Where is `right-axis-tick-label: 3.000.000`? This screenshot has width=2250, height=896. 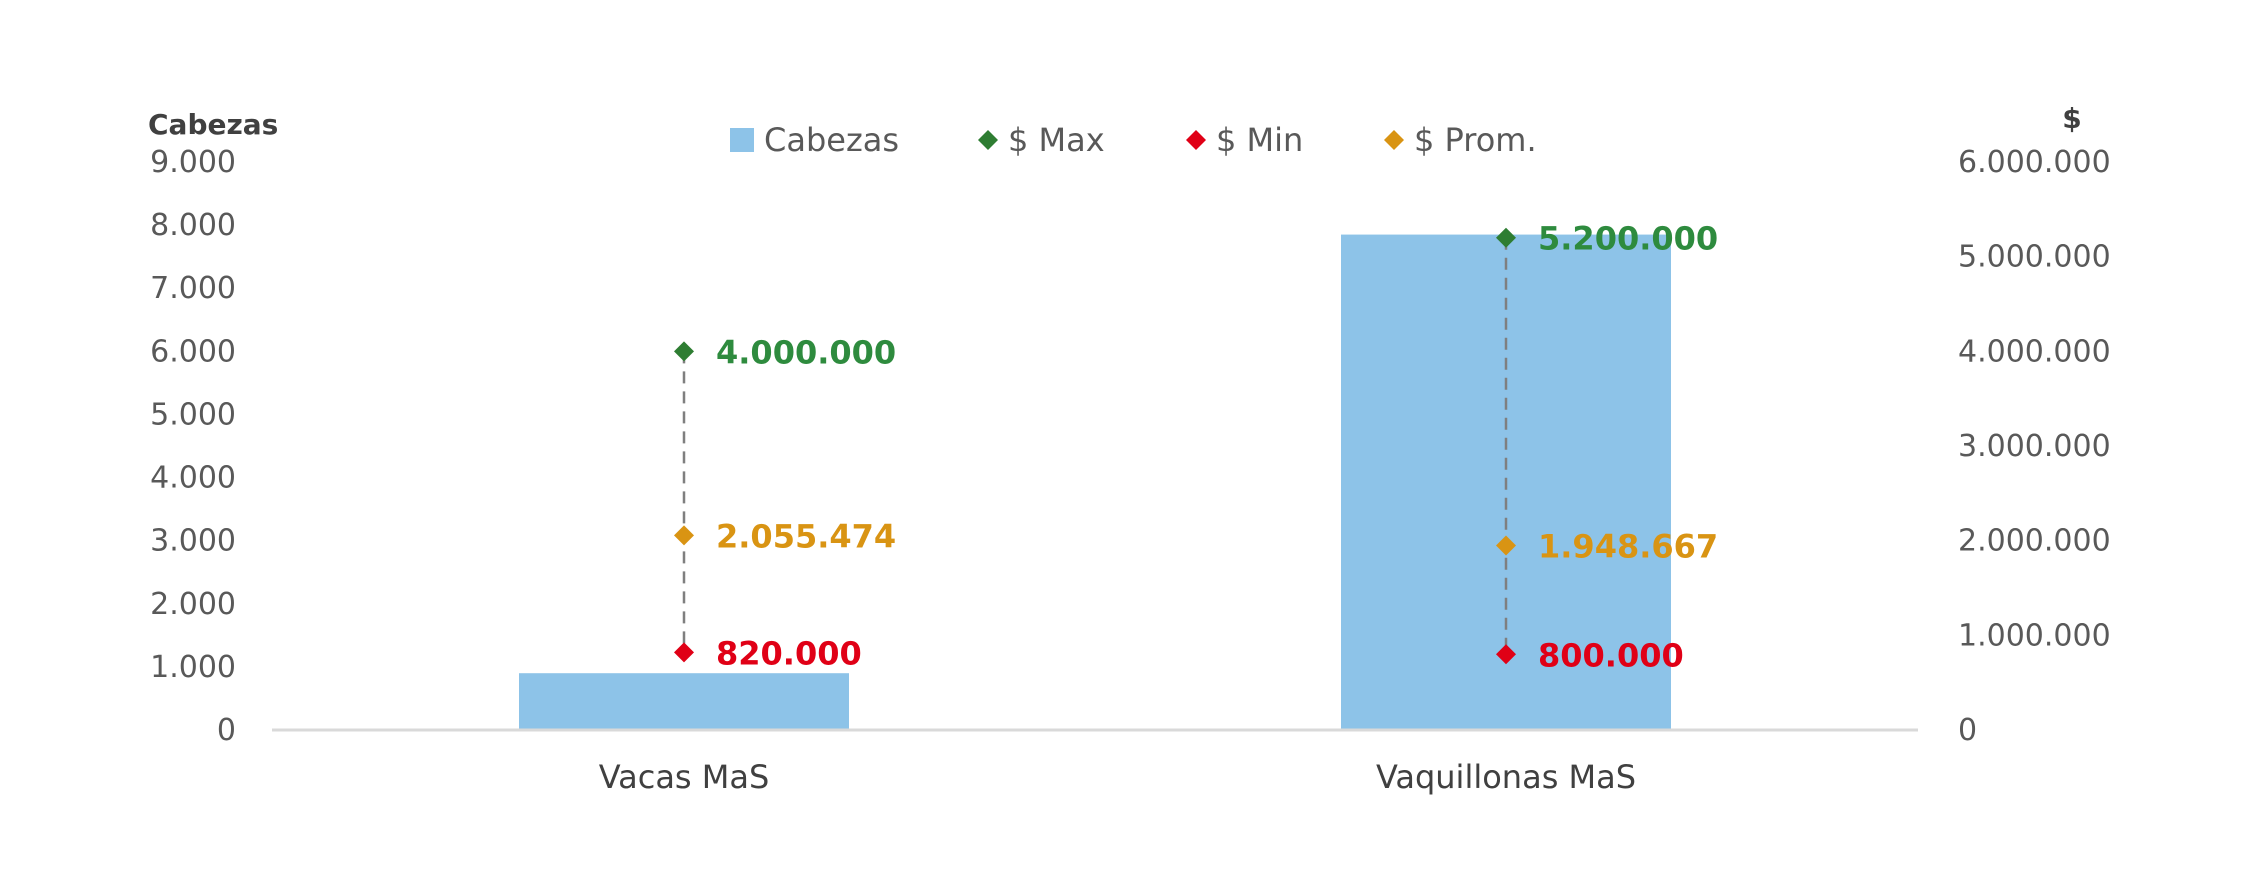 right-axis-tick-label: 3.000.000 is located at coordinates (2034, 446).